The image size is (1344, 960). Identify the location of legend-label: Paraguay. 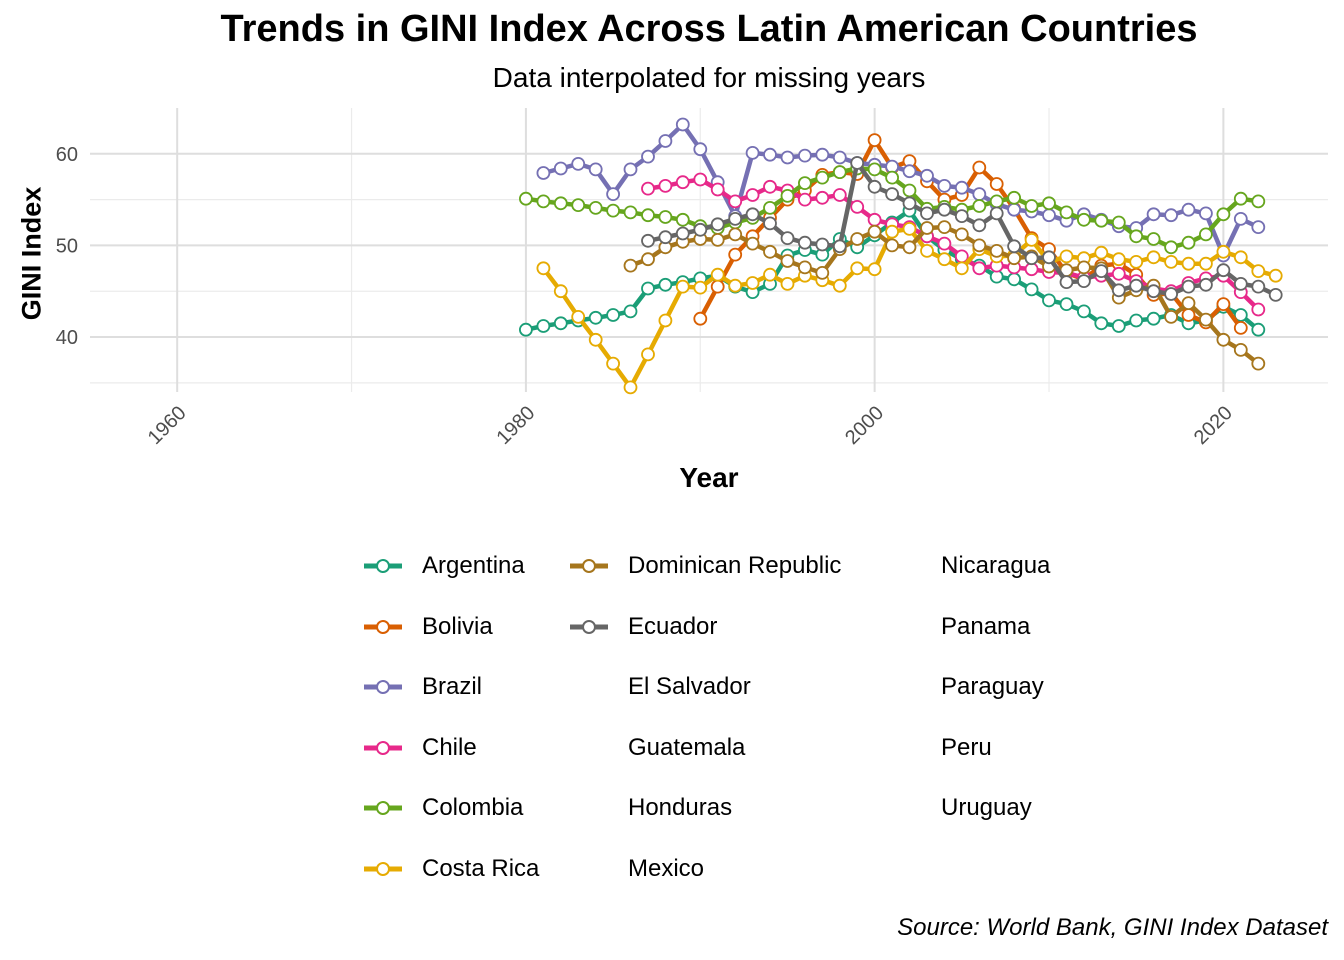
(992, 686).